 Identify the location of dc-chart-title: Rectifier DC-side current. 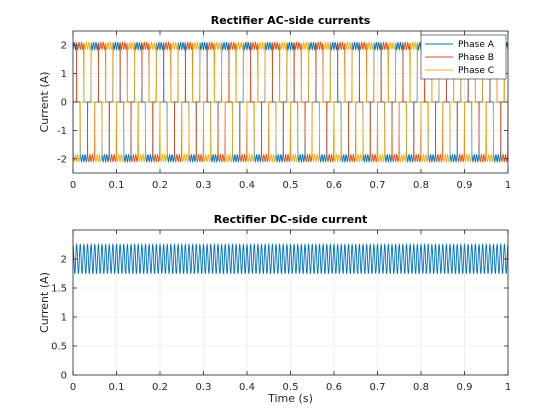
(291, 219).